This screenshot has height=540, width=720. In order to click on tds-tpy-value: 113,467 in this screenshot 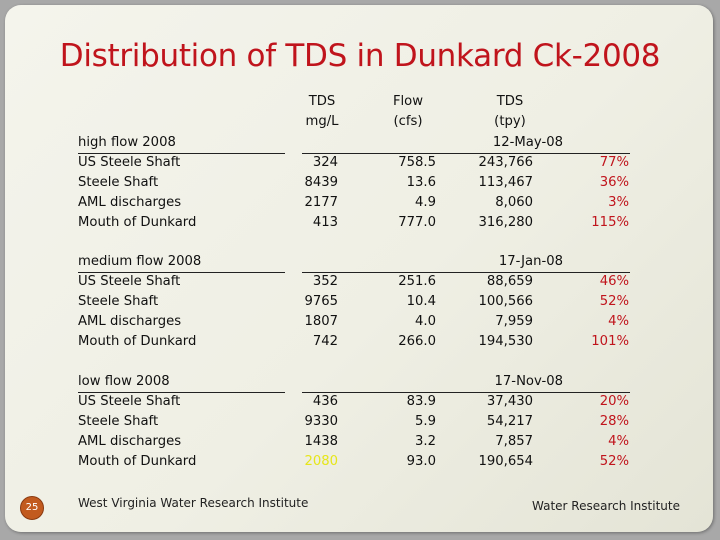, I will do `click(505, 182)`.